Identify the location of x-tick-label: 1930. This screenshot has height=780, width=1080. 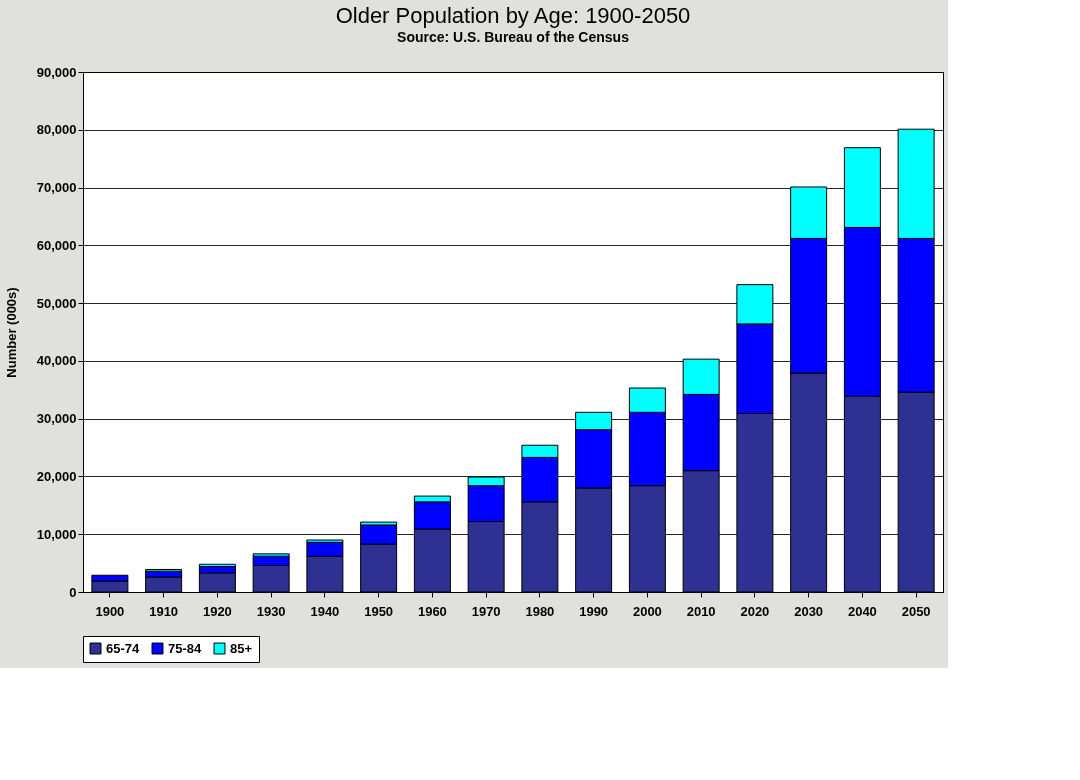
(271, 611).